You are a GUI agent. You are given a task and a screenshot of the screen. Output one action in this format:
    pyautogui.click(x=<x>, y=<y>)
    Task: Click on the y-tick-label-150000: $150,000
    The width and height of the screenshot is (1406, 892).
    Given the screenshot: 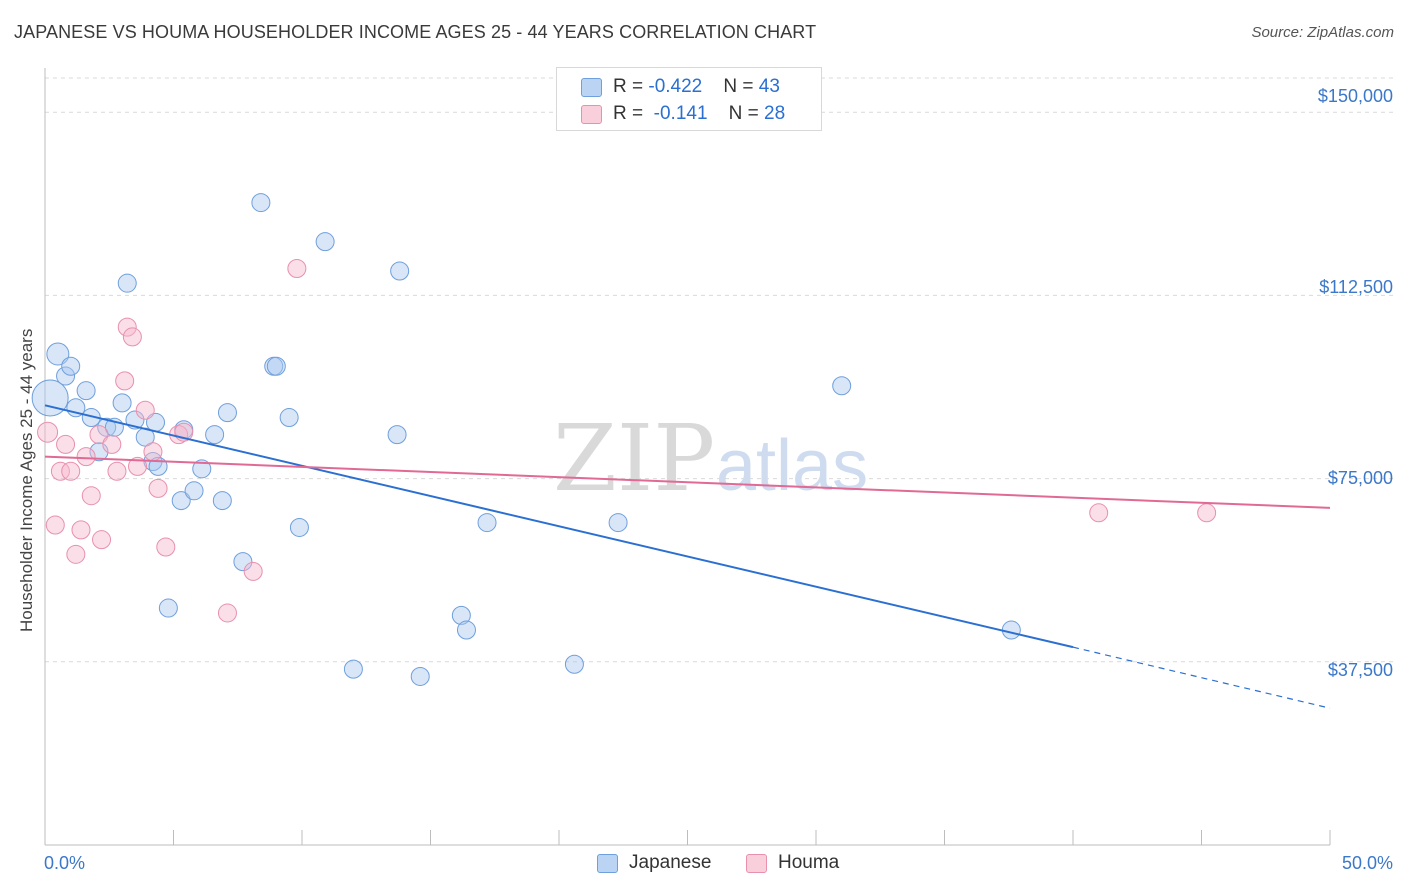 What is the action you would take?
    pyautogui.click(x=1355, y=96)
    